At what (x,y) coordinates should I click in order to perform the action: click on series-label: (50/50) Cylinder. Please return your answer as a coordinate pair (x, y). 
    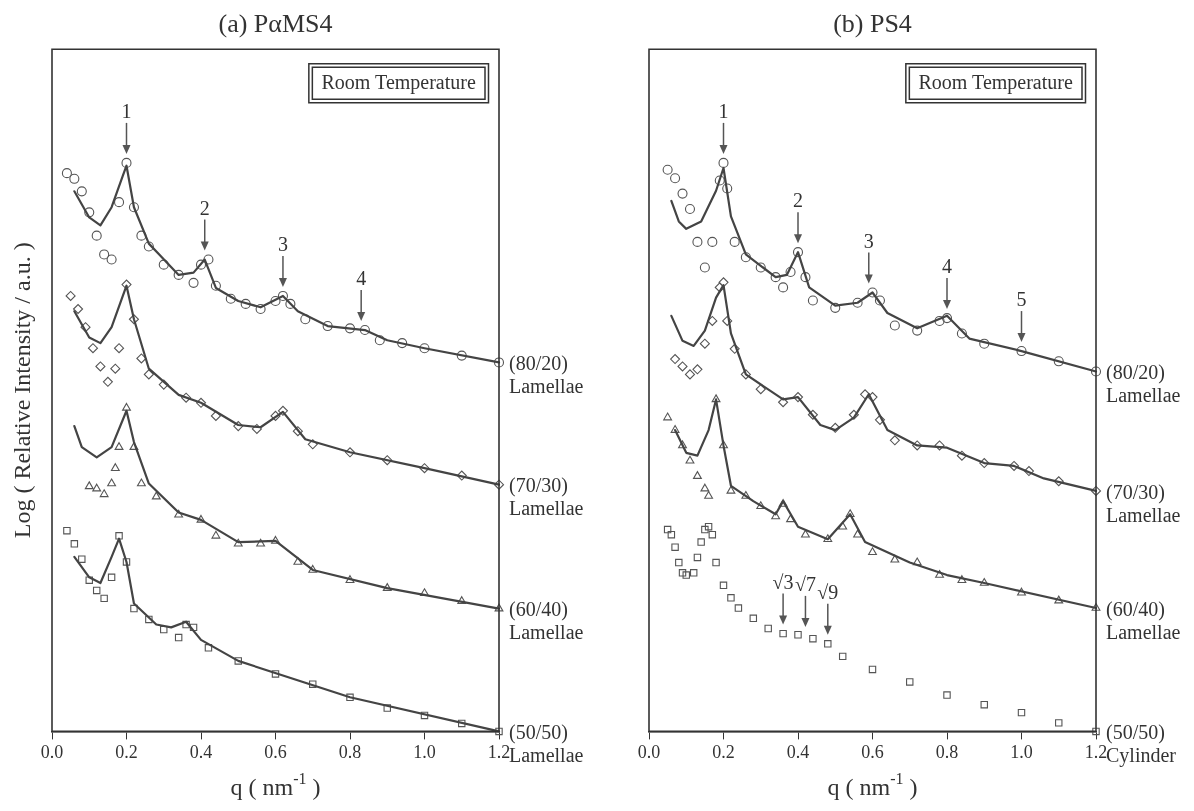
    Looking at the image, I should click on (1141, 744).